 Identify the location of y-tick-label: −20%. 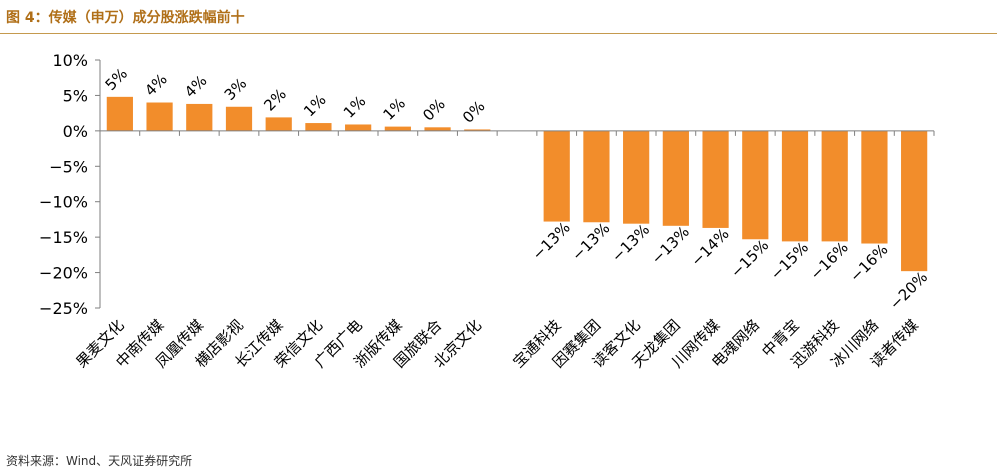
(63, 273).